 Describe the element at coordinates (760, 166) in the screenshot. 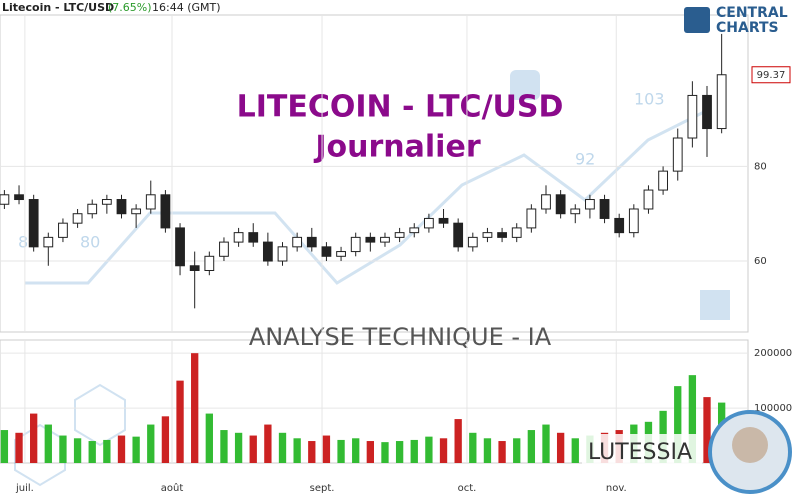

I see `y-tick-label: 80` at that location.